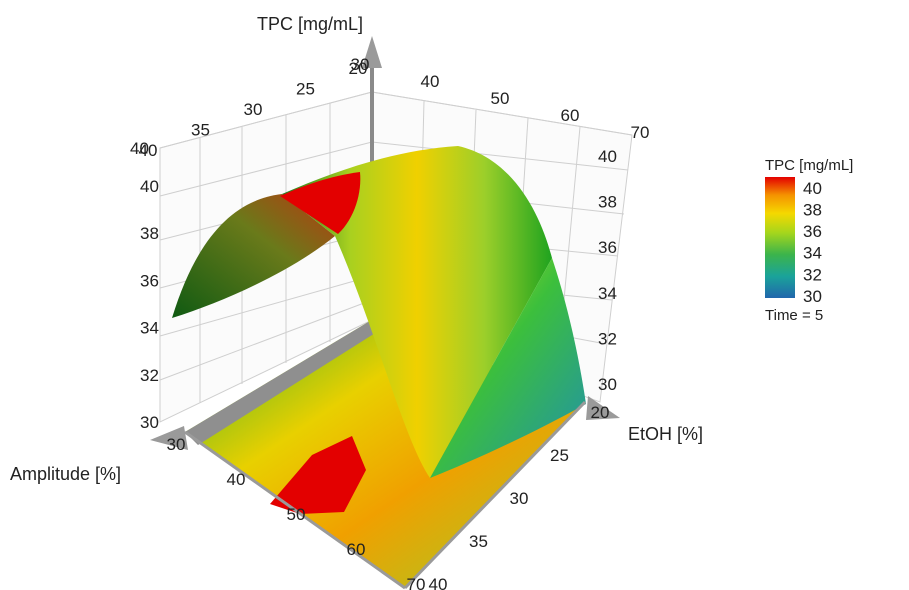 The width and height of the screenshot is (909, 590). What do you see at coordinates (607, 156) in the screenshot?
I see `tpc-tick-right-40: 40` at bounding box center [607, 156].